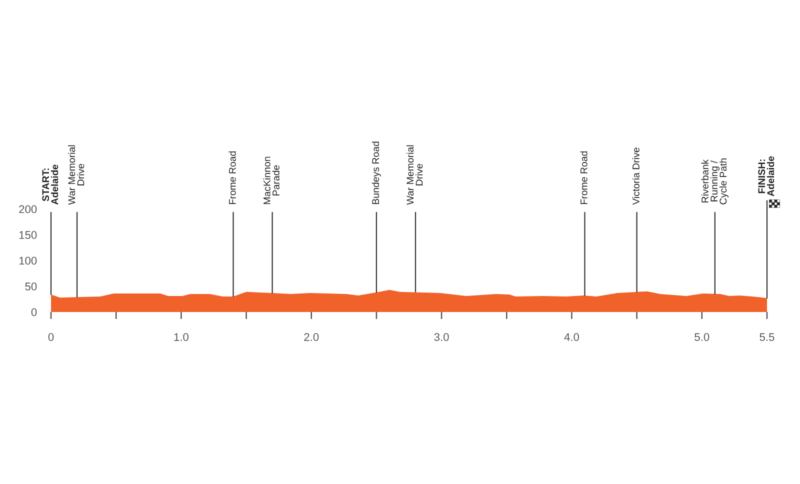 This screenshot has height=484, width=800. Describe the element at coordinates (702, 337) in the screenshot. I see `x-tick-label: 5.0` at that location.